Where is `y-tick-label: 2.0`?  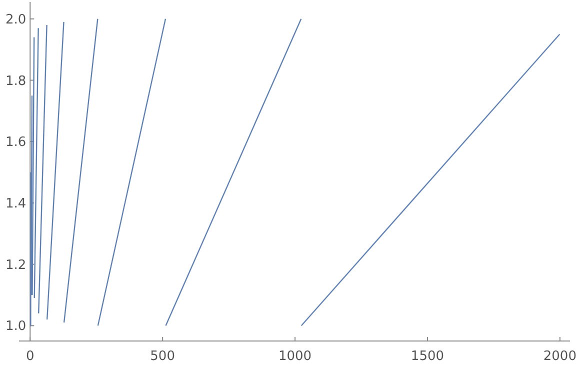
y-tick-label: 2.0 is located at coordinates (15, 20).